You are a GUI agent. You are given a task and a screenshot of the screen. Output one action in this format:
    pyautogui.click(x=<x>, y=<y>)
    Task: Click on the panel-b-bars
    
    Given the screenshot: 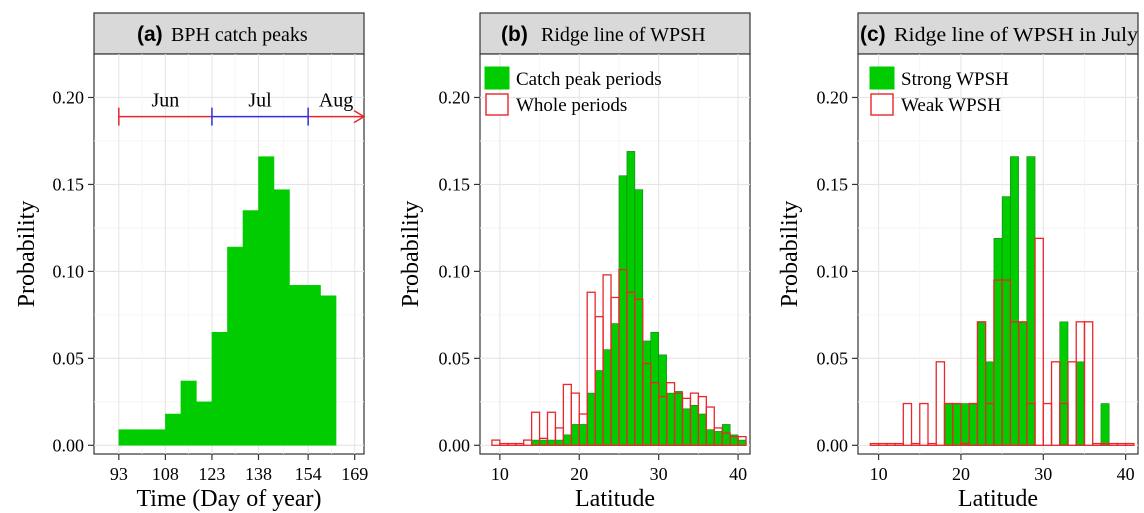 What is the action you would take?
    pyautogui.click(x=619, y=298)
    